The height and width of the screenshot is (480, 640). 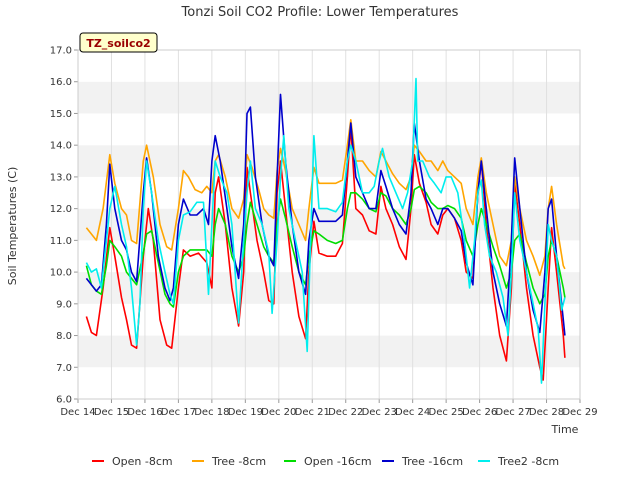 I want to click on y-tick-label: 11.0, so click(x=61, y=241).